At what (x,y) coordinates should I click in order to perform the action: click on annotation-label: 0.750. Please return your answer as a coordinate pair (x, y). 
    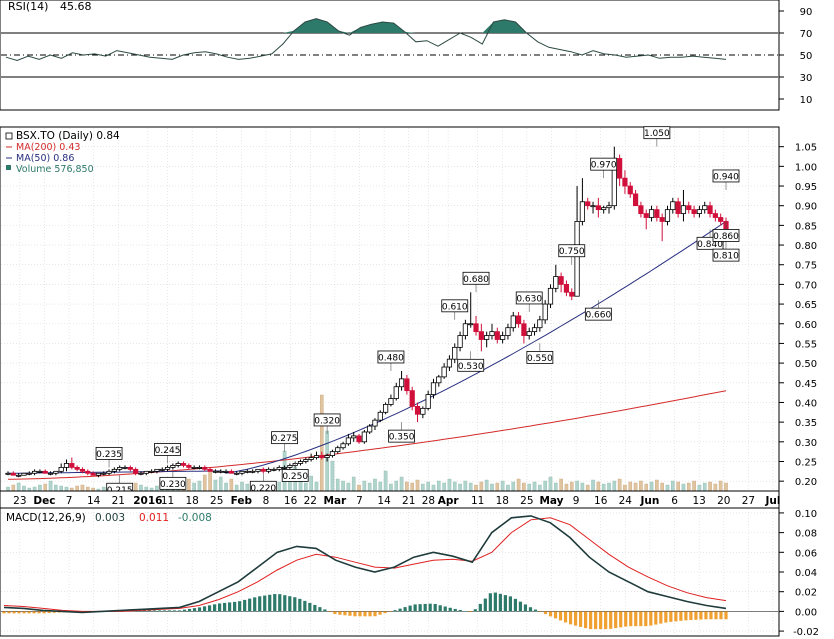
    Looking at the image, I should click on (572, 252).